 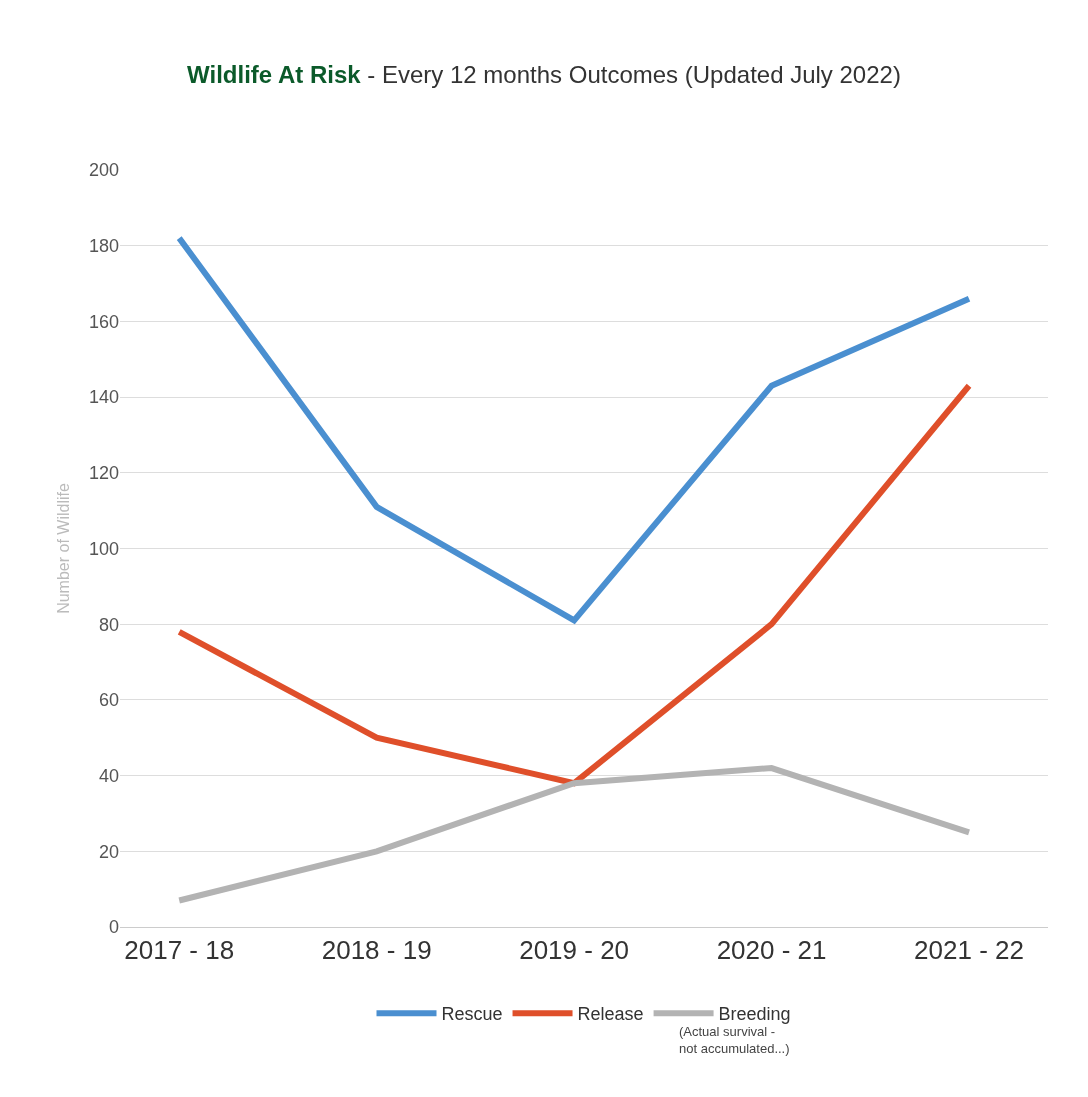 I want to click on x-tick-label: 2021 - 22, so click(x=969, y=950).